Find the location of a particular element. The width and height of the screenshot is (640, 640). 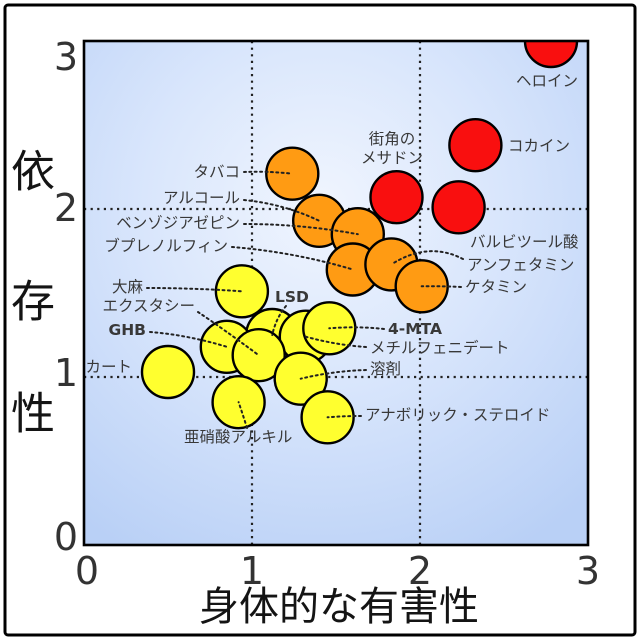

label-khat: カート is located at coordinates (108, 367).